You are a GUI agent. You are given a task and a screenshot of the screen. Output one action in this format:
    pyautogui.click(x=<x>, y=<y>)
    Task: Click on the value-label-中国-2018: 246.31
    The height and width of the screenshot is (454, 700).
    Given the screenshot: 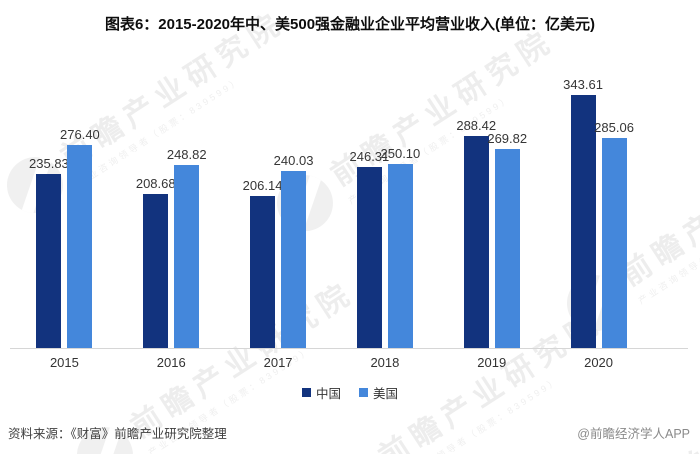 What is the action you would take?
    pyautogui.click(x=369, y=156)
    